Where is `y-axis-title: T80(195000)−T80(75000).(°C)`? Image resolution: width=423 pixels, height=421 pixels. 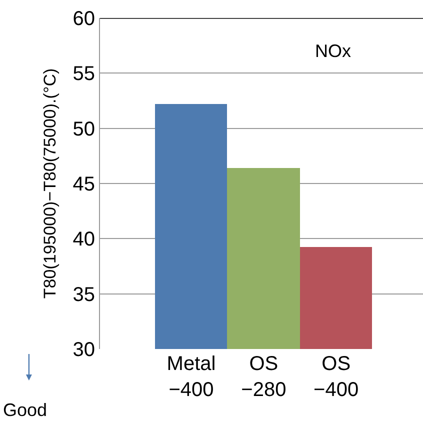
y-axis-title: T80(195000)−T80(75000).(°C) is located at coordinates (50, 183).